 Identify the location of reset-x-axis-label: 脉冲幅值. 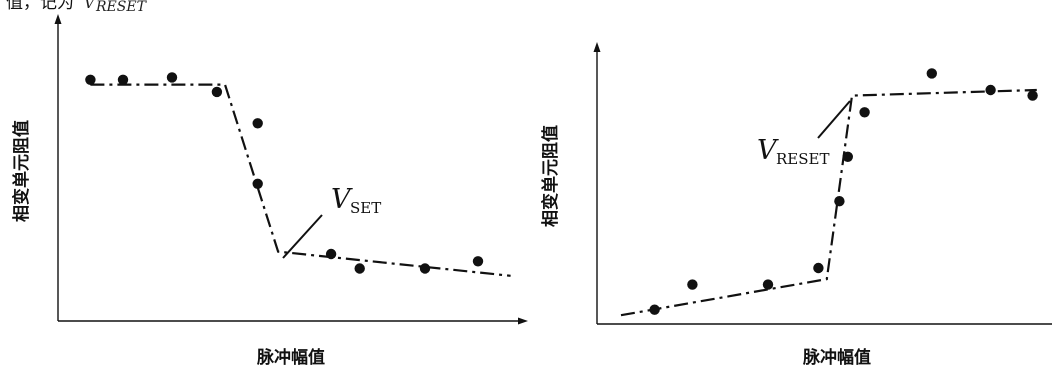
(836, 356).